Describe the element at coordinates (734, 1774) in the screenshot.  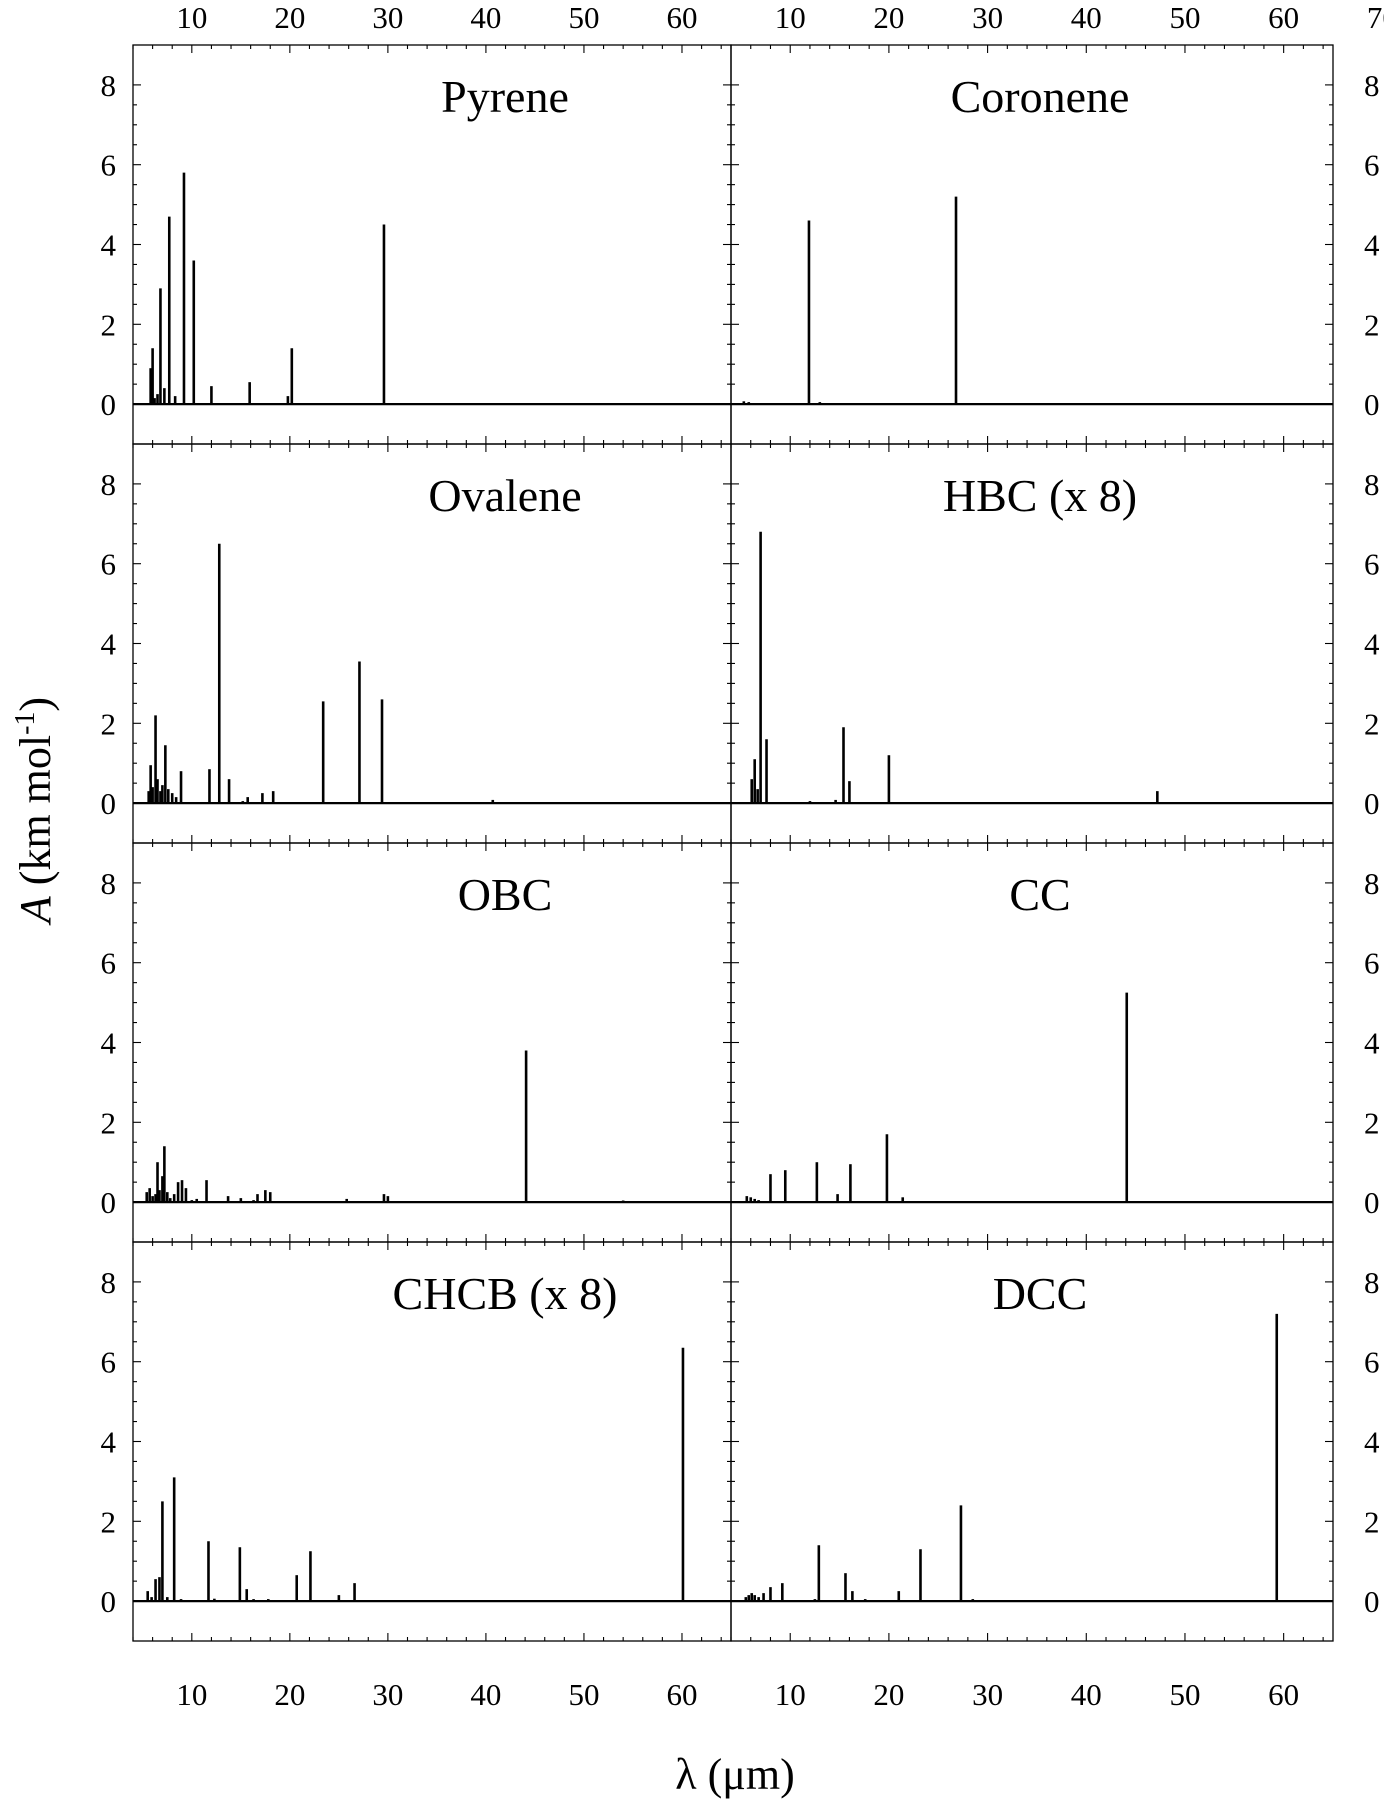
I see `x-axis-label: λ (μm)` at that location.